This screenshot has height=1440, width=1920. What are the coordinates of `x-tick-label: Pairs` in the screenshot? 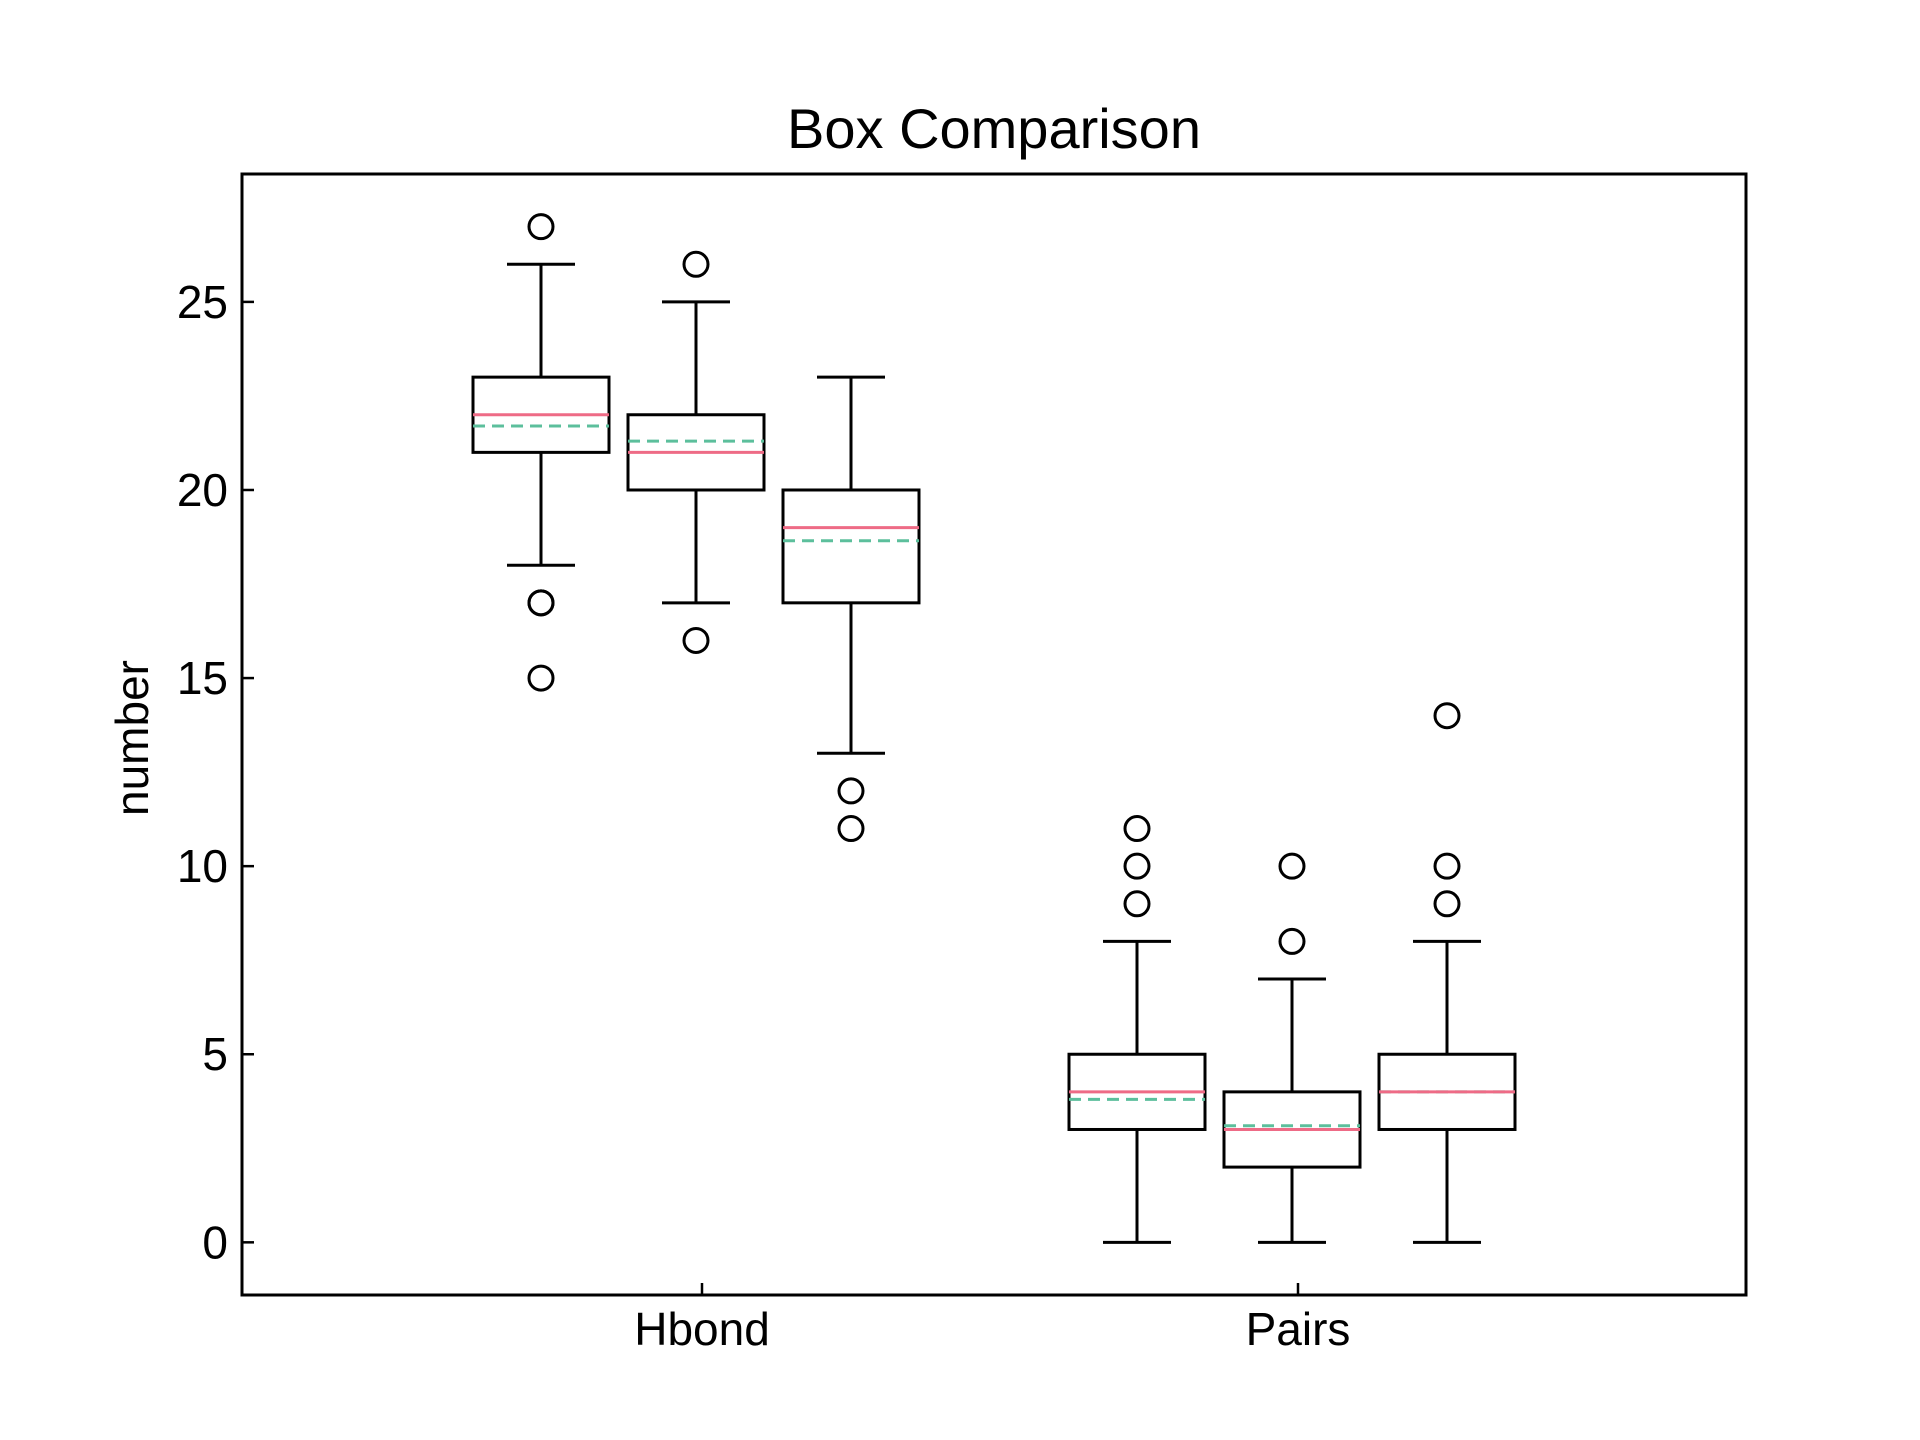 It's located at (1298, 1329).